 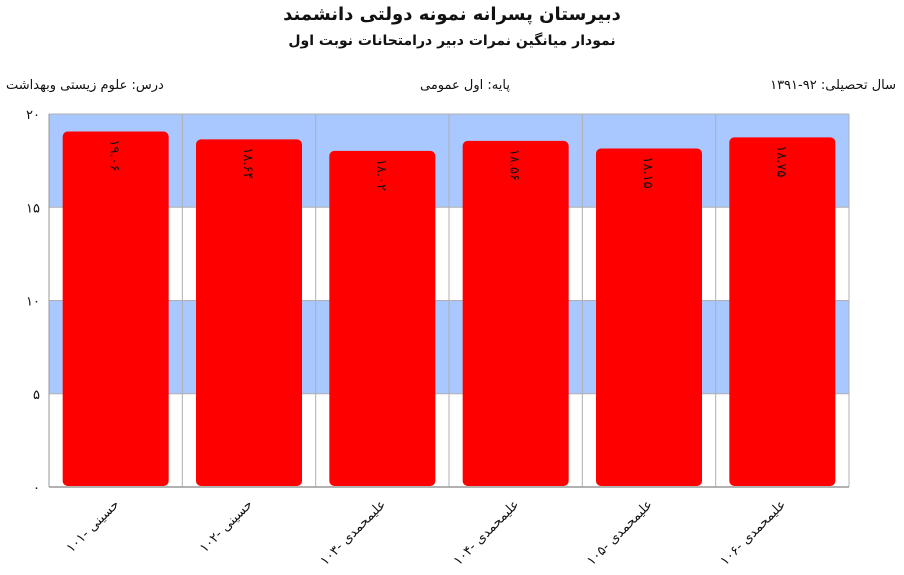 What do you see at coordinates (780, 161) in the screenshot?
I see `bar-value-label: ۱۸.۷۵` at bounding box center [780, 161].